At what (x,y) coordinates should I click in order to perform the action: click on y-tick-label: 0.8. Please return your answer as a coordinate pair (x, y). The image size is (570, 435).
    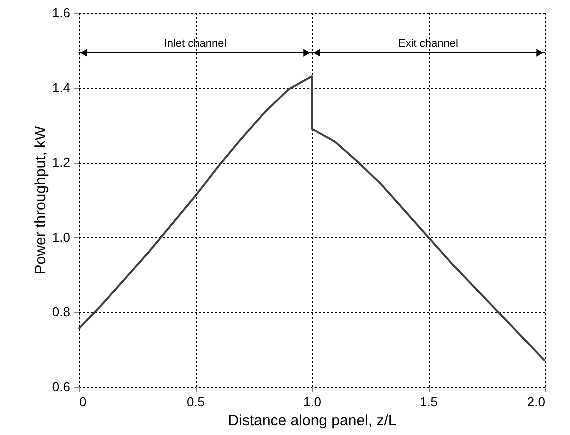
    Looking at the image, I should click on (61, 312).